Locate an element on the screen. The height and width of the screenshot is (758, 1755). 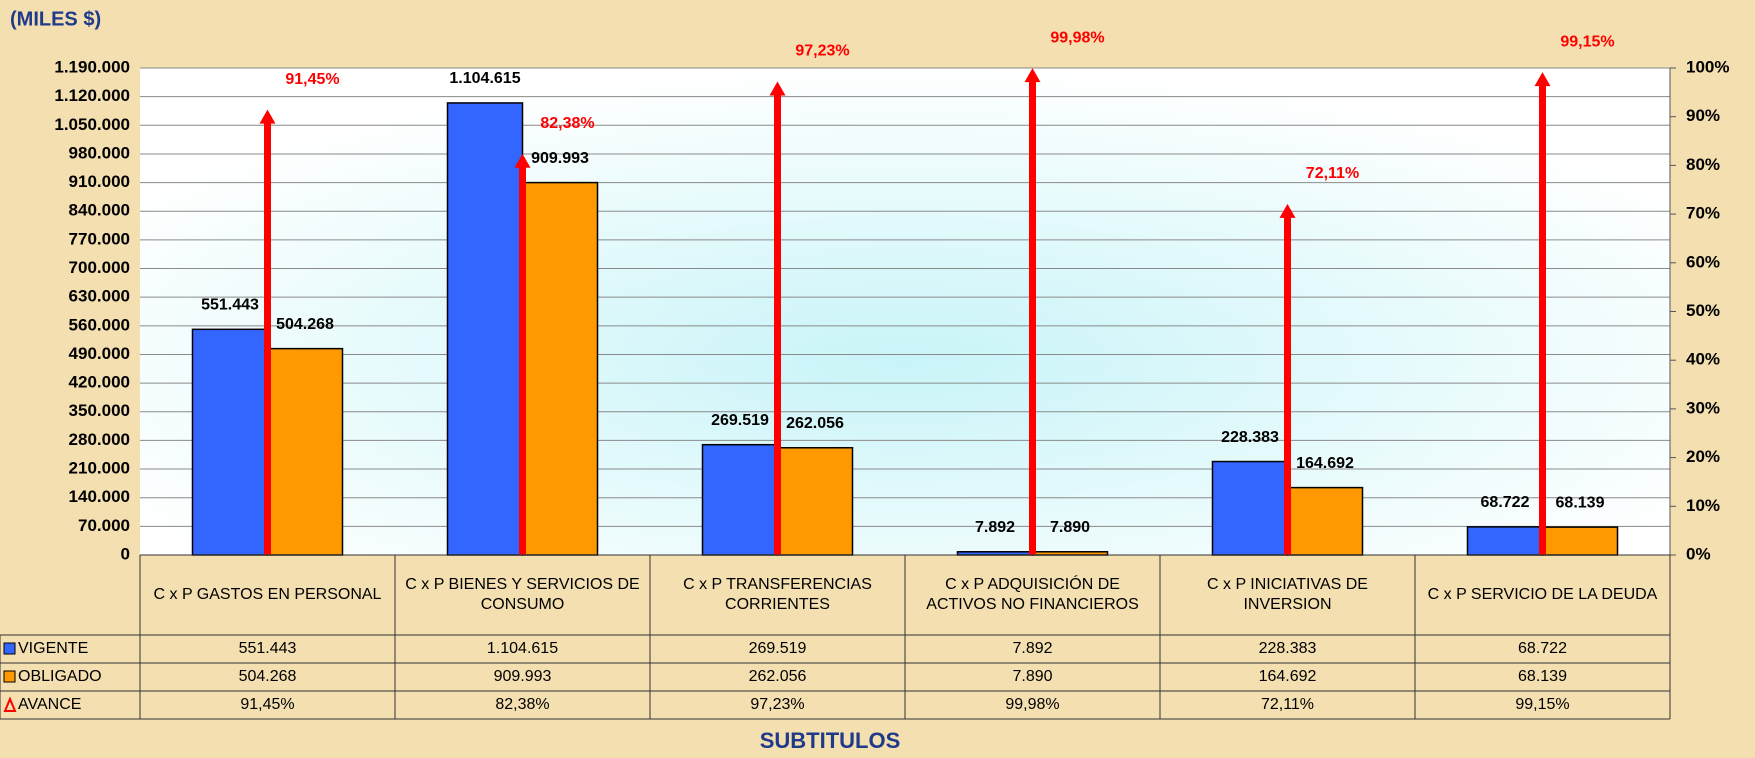
table-value: 97,23% is located at coordinates (777, 704).